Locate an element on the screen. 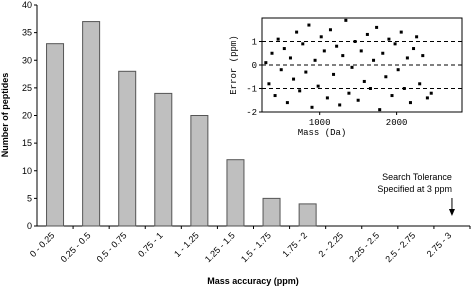 The width and height of the screenshot is (474, 289). y-tick-label: 40 is located at coordinates (27, 5).